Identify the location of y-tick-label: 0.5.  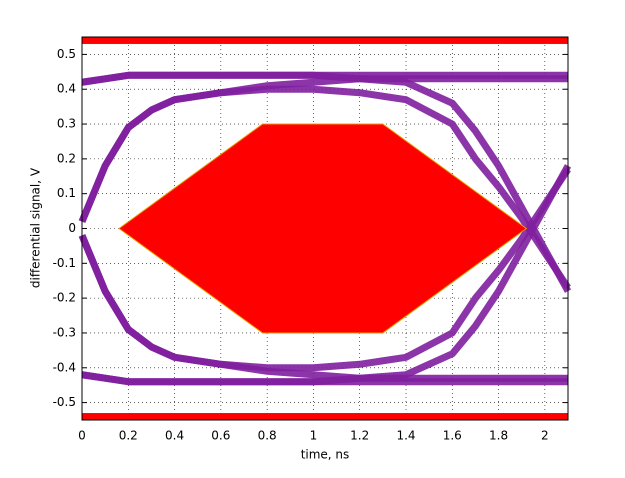
(66, 54).